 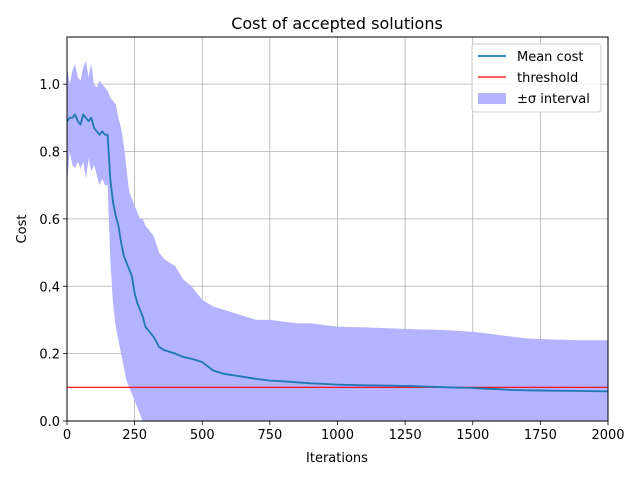 I want to click on x-tick-label: 1750, so click(x=540, y=435).